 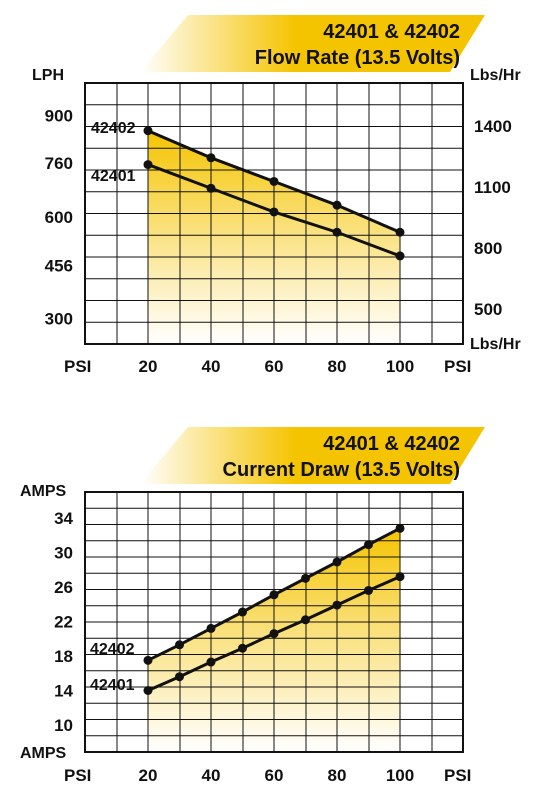 What do you see at coordinates (113, 176) in the screenshot?
I see `flow-series-label-42401: 42401` at bounding box center [113, 176].